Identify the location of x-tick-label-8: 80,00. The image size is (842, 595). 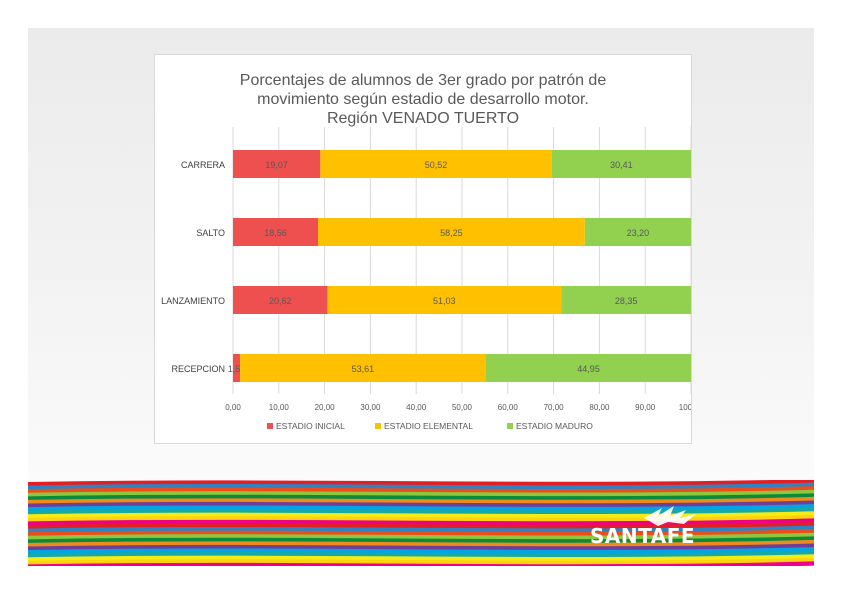
(599, 407).